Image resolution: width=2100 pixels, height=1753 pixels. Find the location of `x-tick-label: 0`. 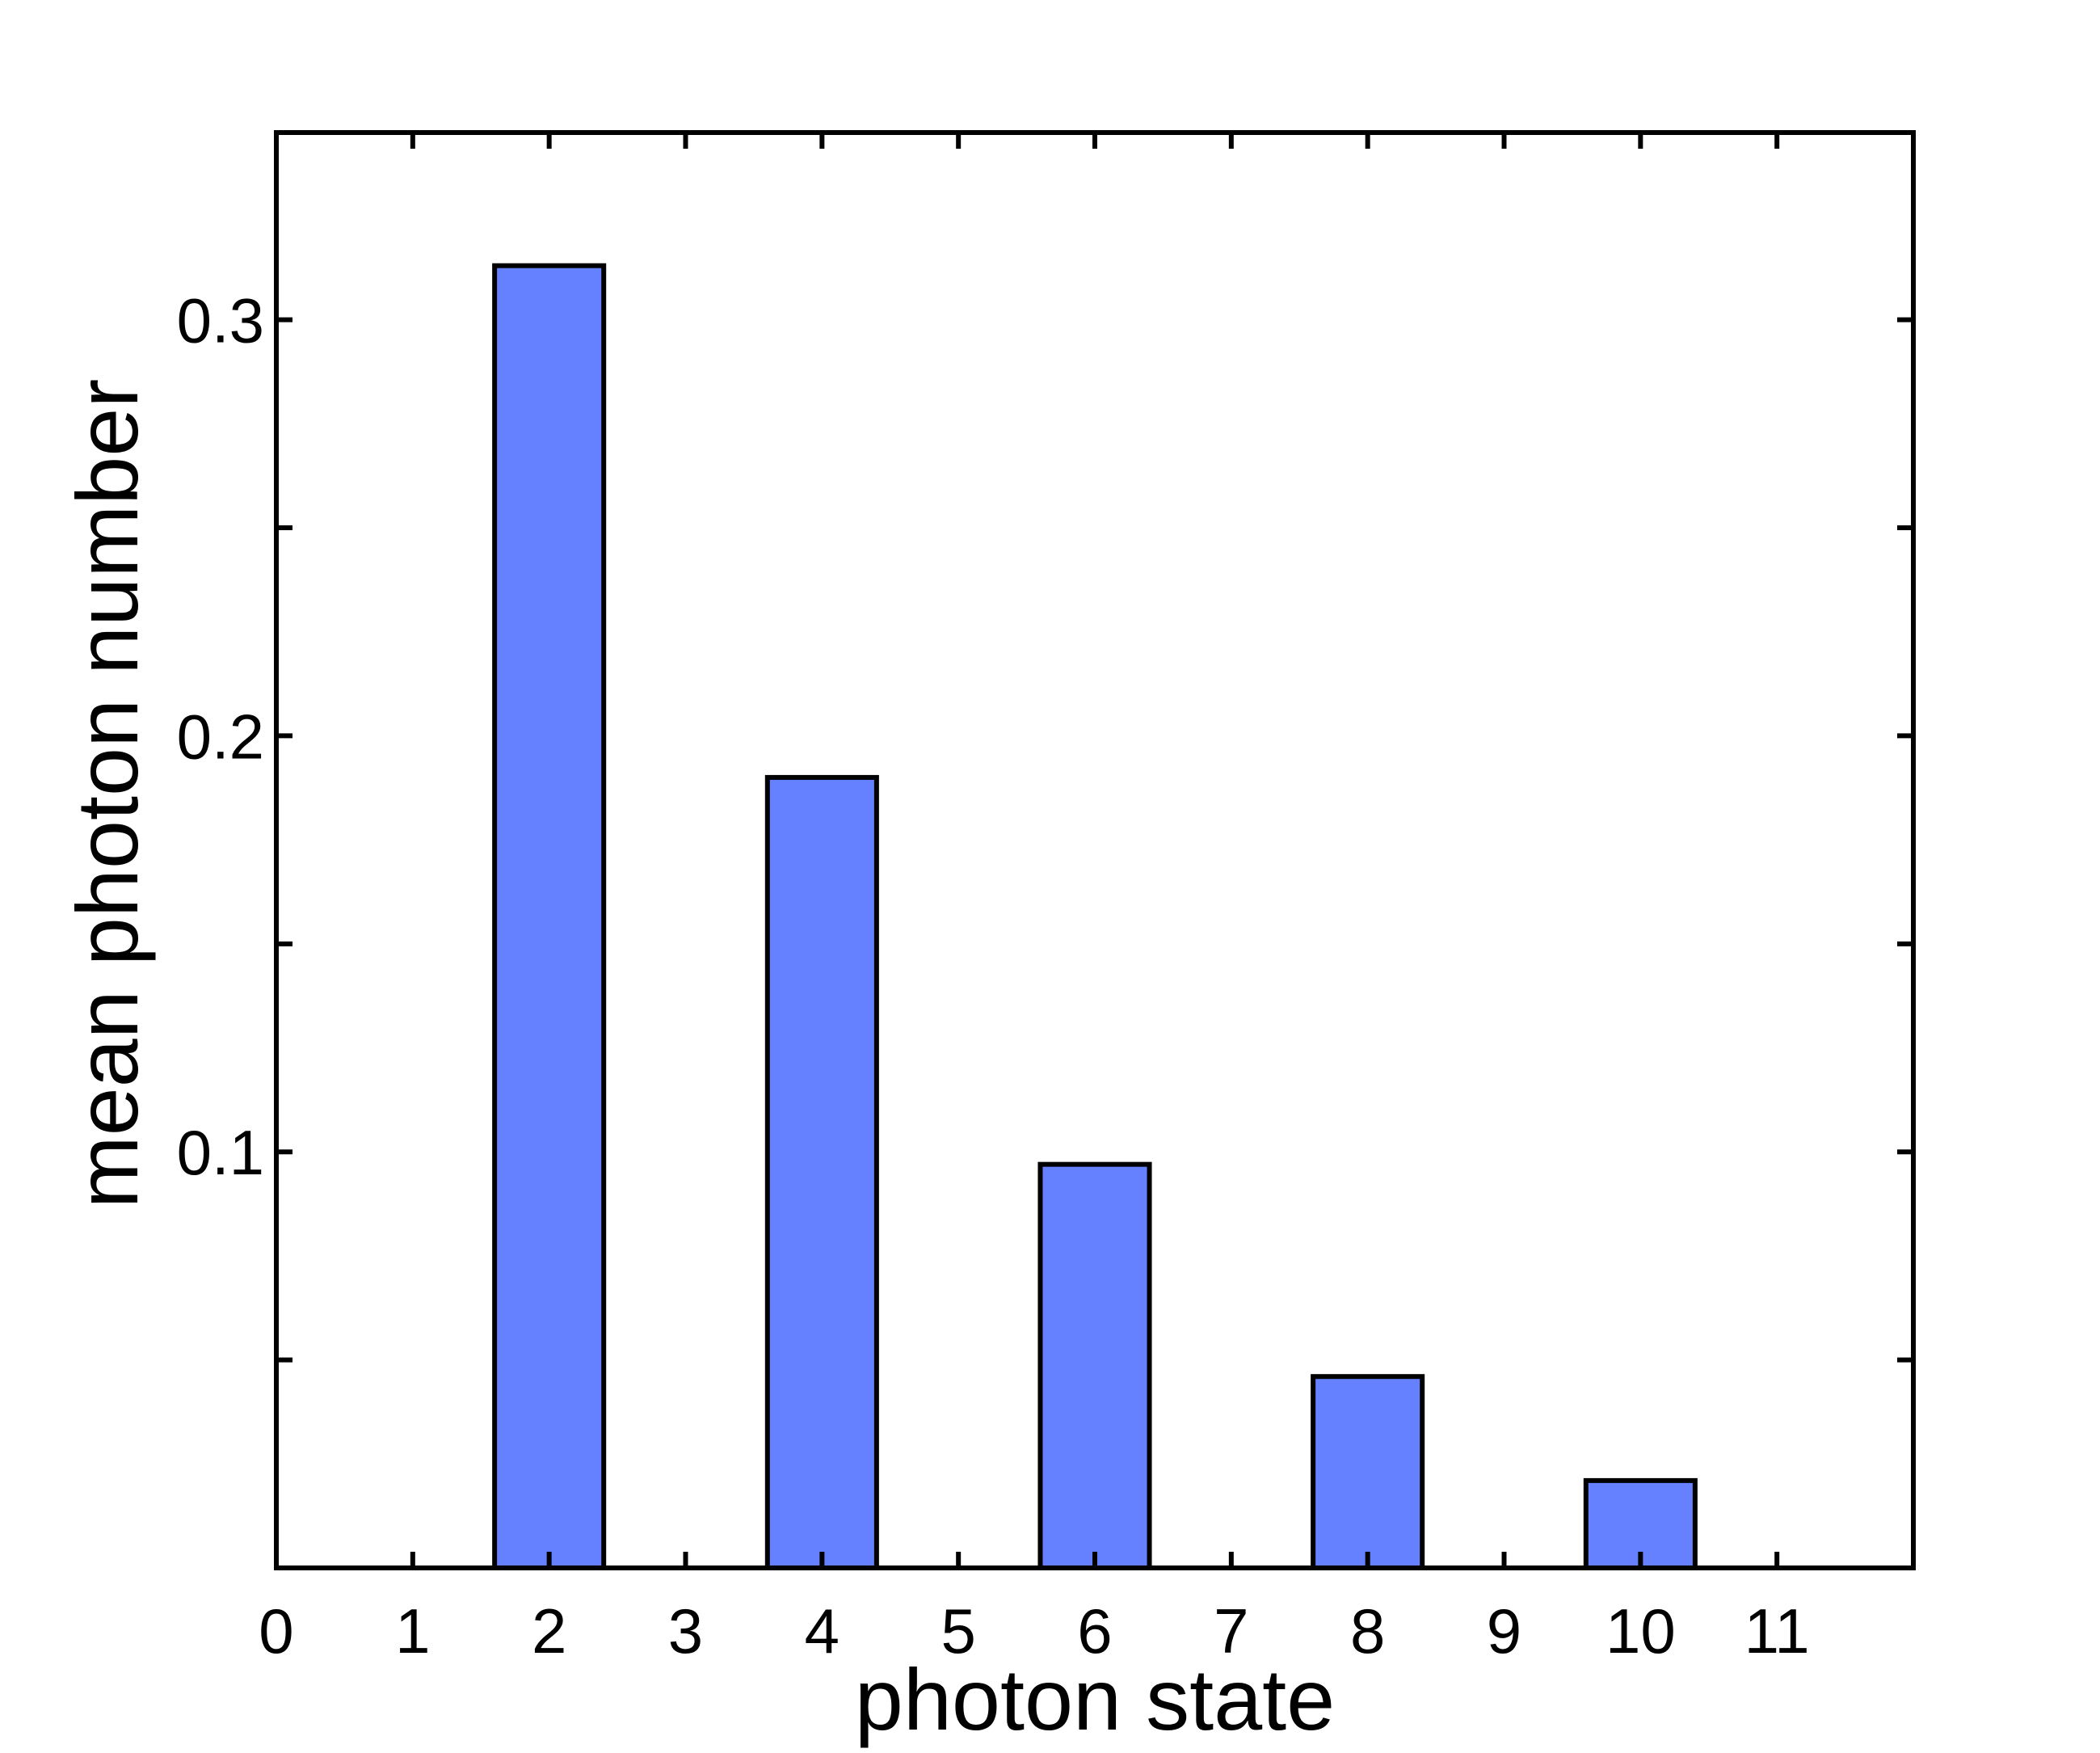

x-tick-label: 0 is located at coordinates (276, 1631).